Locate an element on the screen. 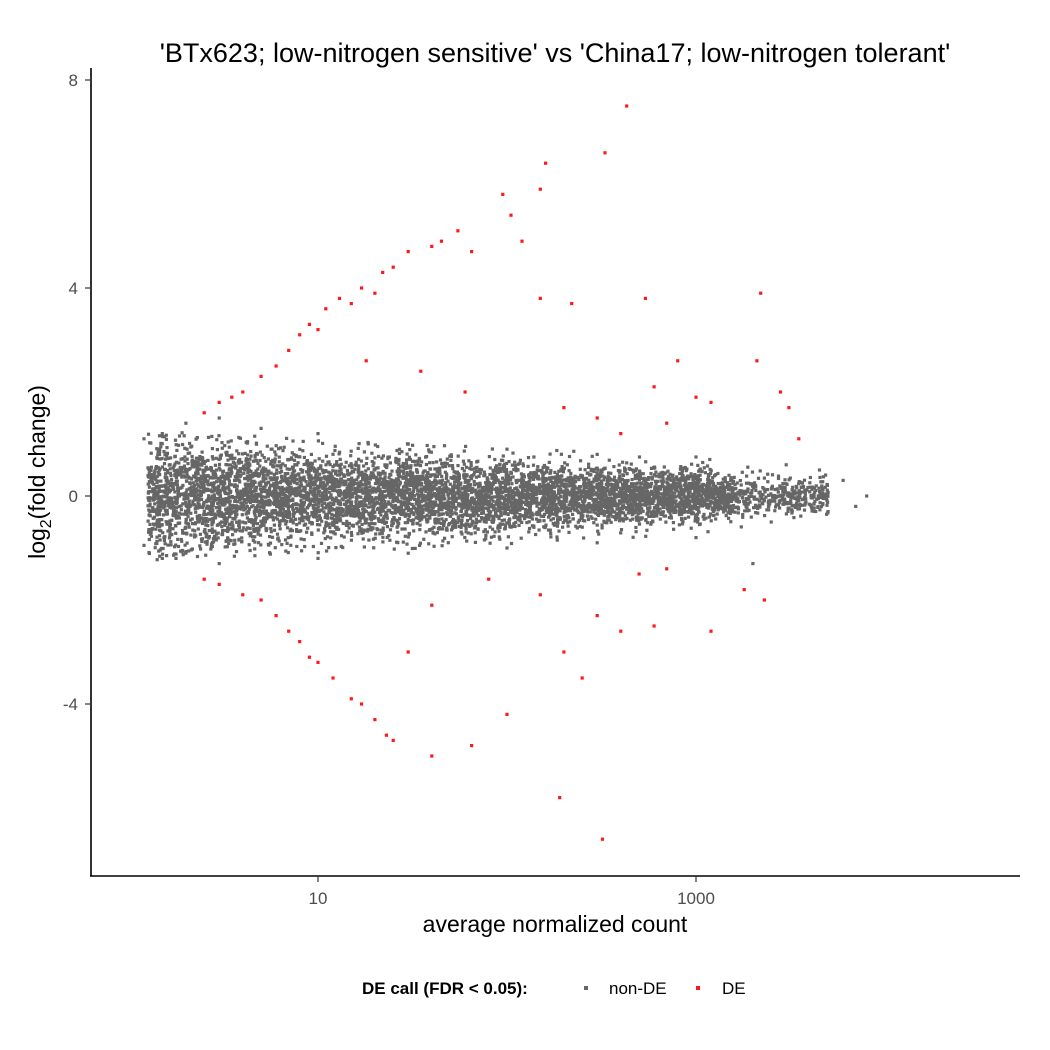 This screenshot has height=1050, width=1050. non-de-points-layer is located at coordinates (505, 491).